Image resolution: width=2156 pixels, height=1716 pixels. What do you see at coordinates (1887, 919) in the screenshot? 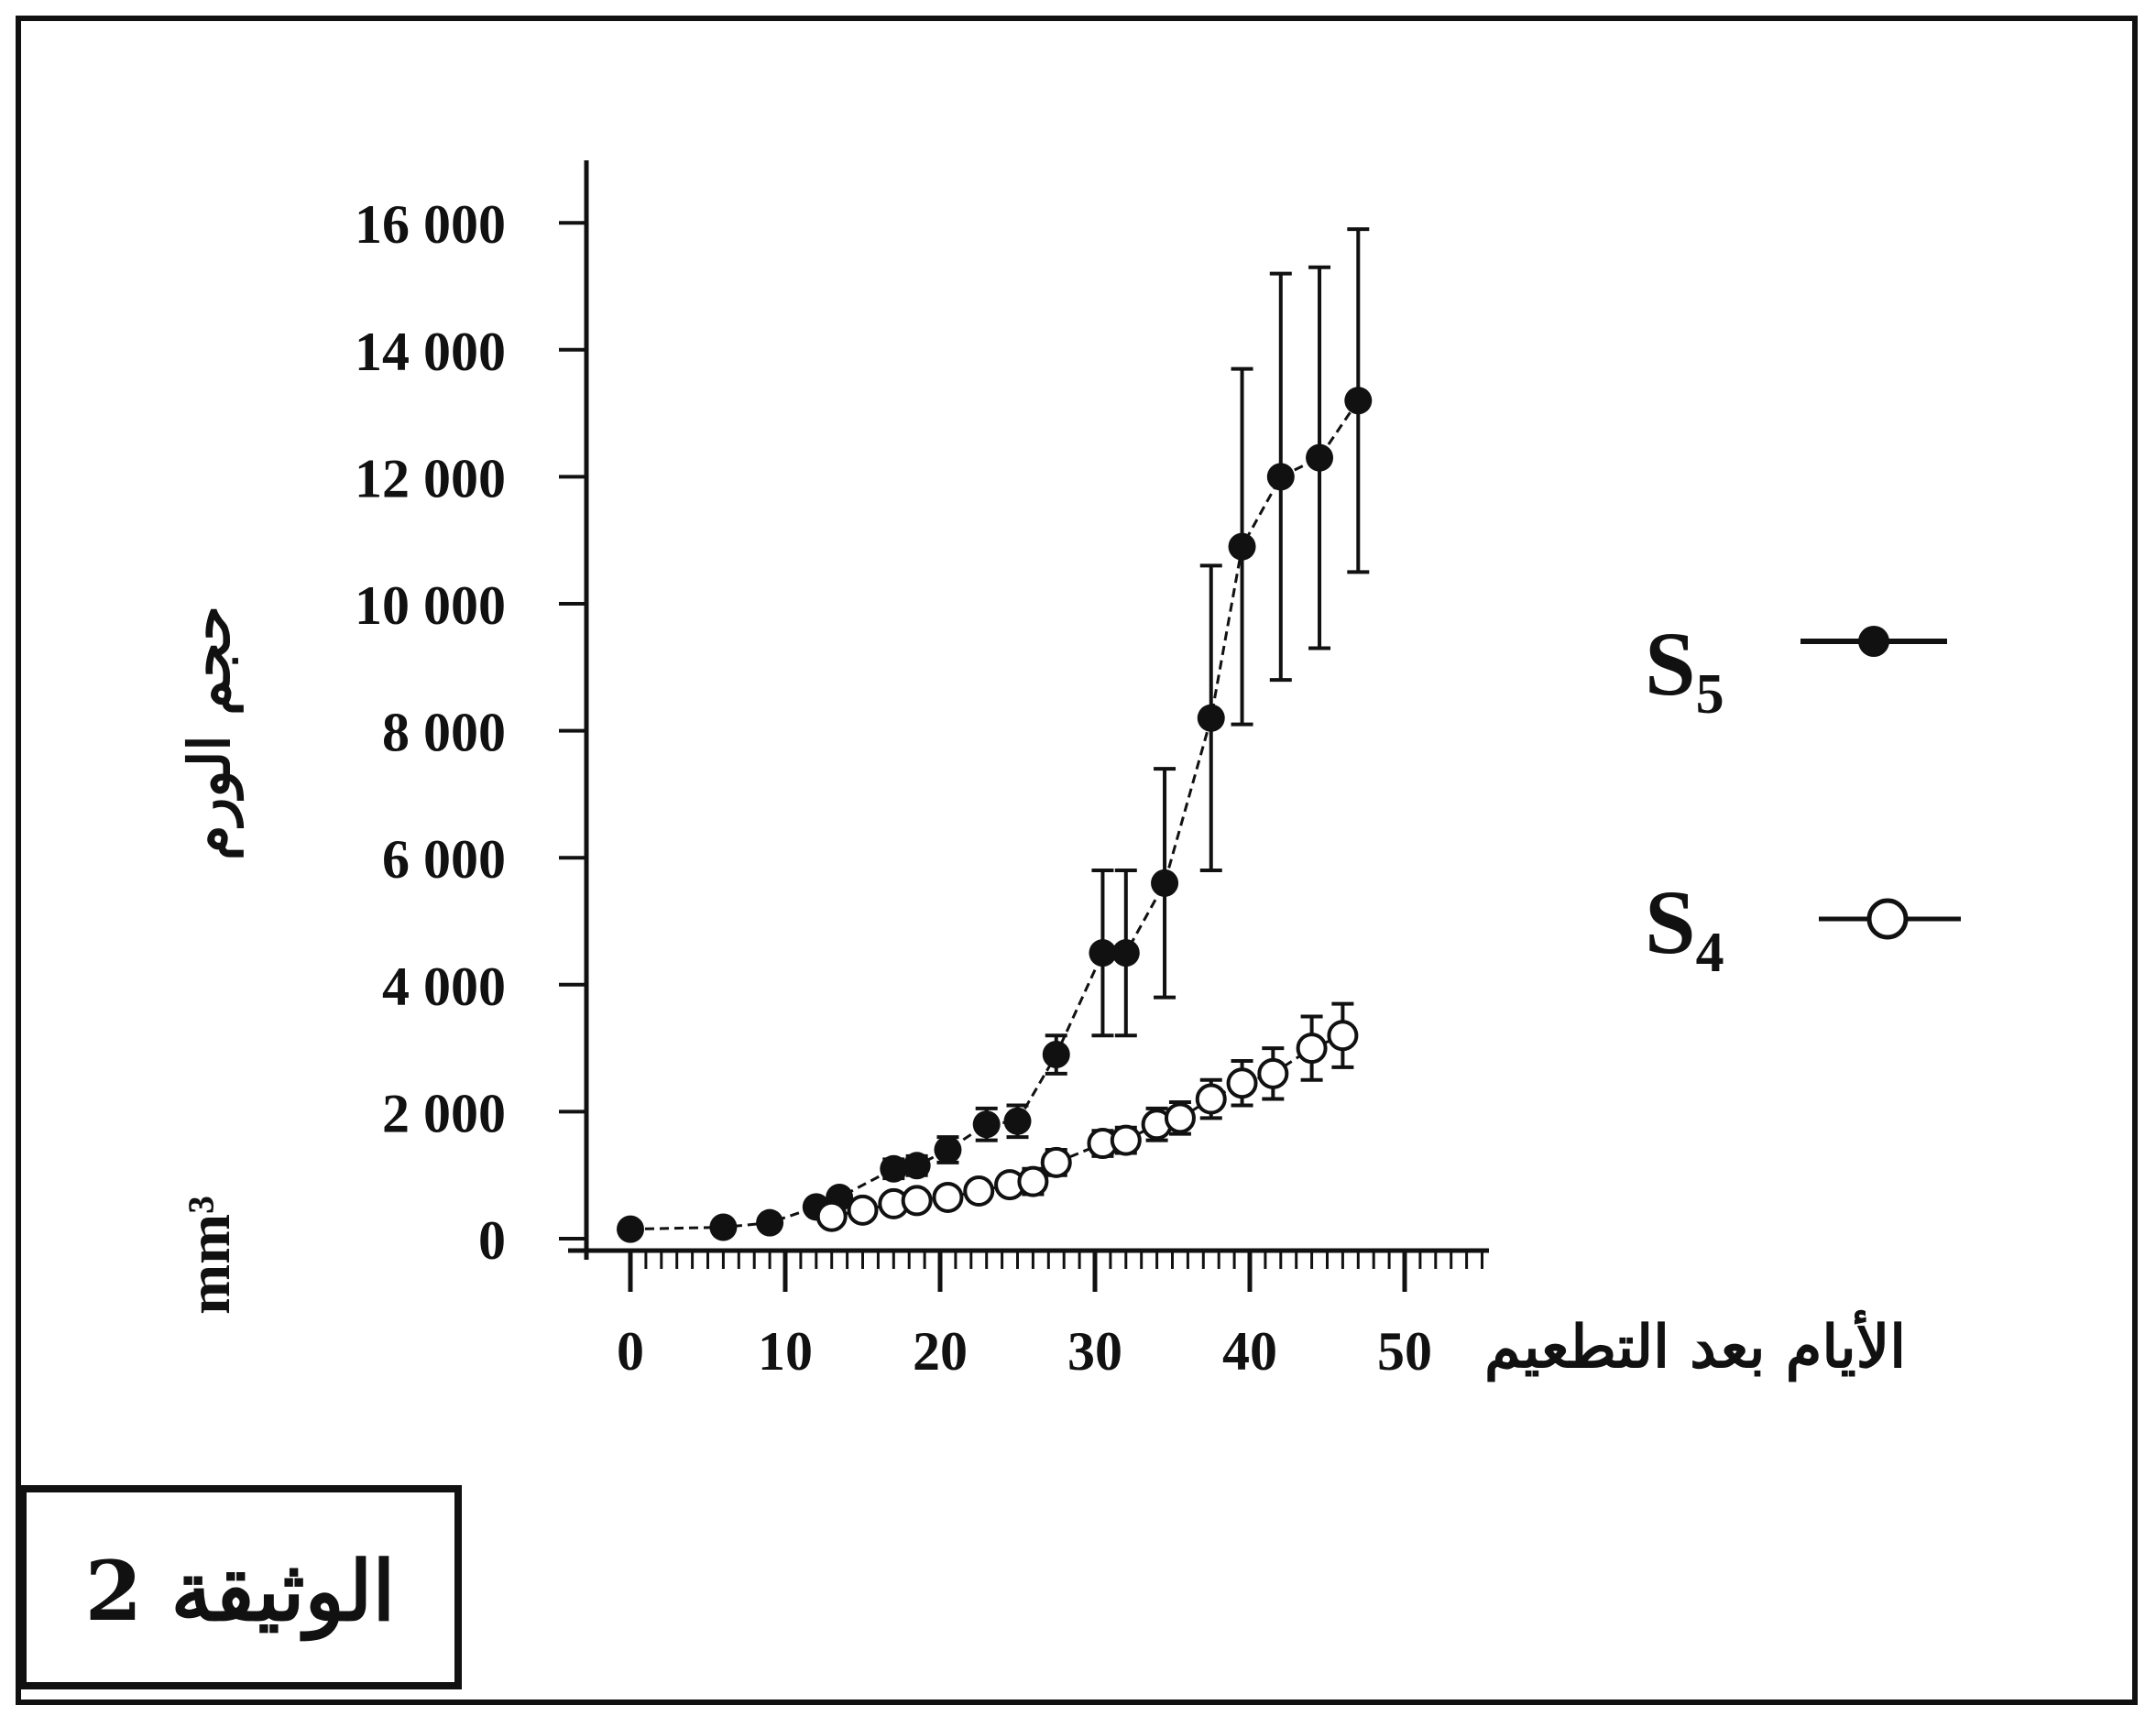
I see `legend-marker-s4` at bounding box center [1887, 919].